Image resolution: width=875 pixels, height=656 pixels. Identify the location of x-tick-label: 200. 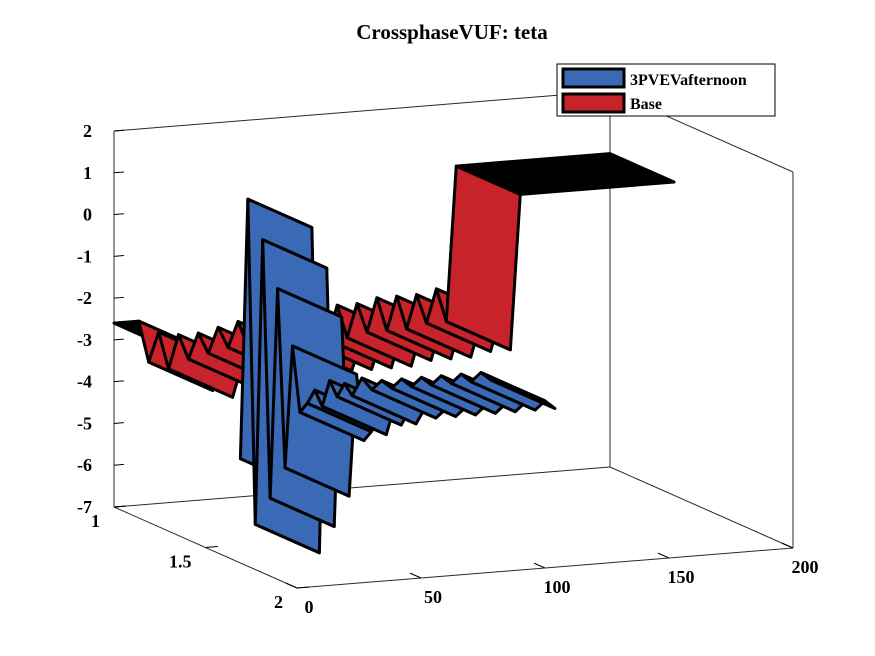
(805, 567).